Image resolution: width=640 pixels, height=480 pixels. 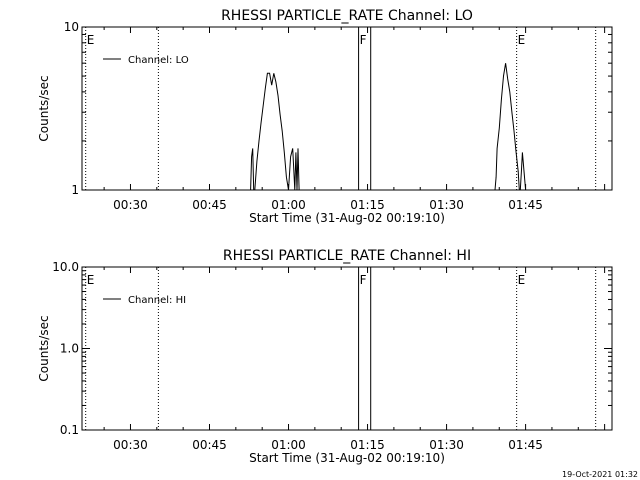 I want to click on chart-1-ytick-label: 1, so click(x=75, y=190).